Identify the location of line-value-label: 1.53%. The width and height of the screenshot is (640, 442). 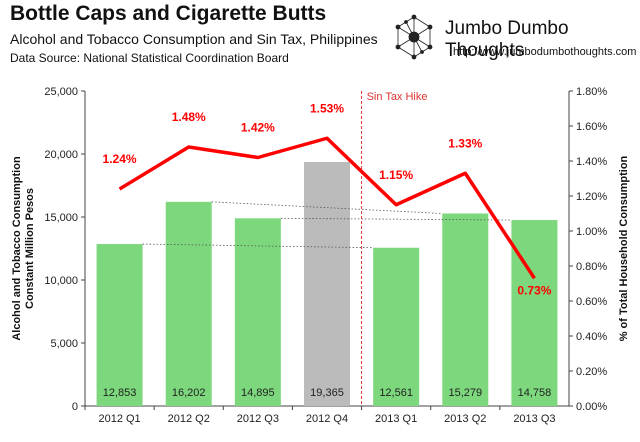
(327, 108).